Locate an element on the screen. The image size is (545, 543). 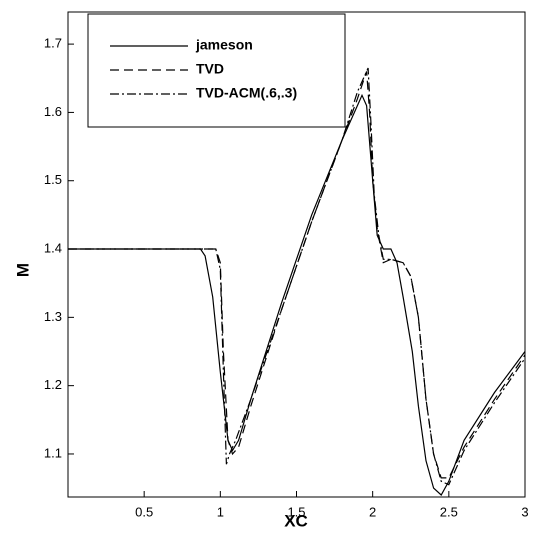
x-tick-label: 1 is located at coordinates (220, 511).